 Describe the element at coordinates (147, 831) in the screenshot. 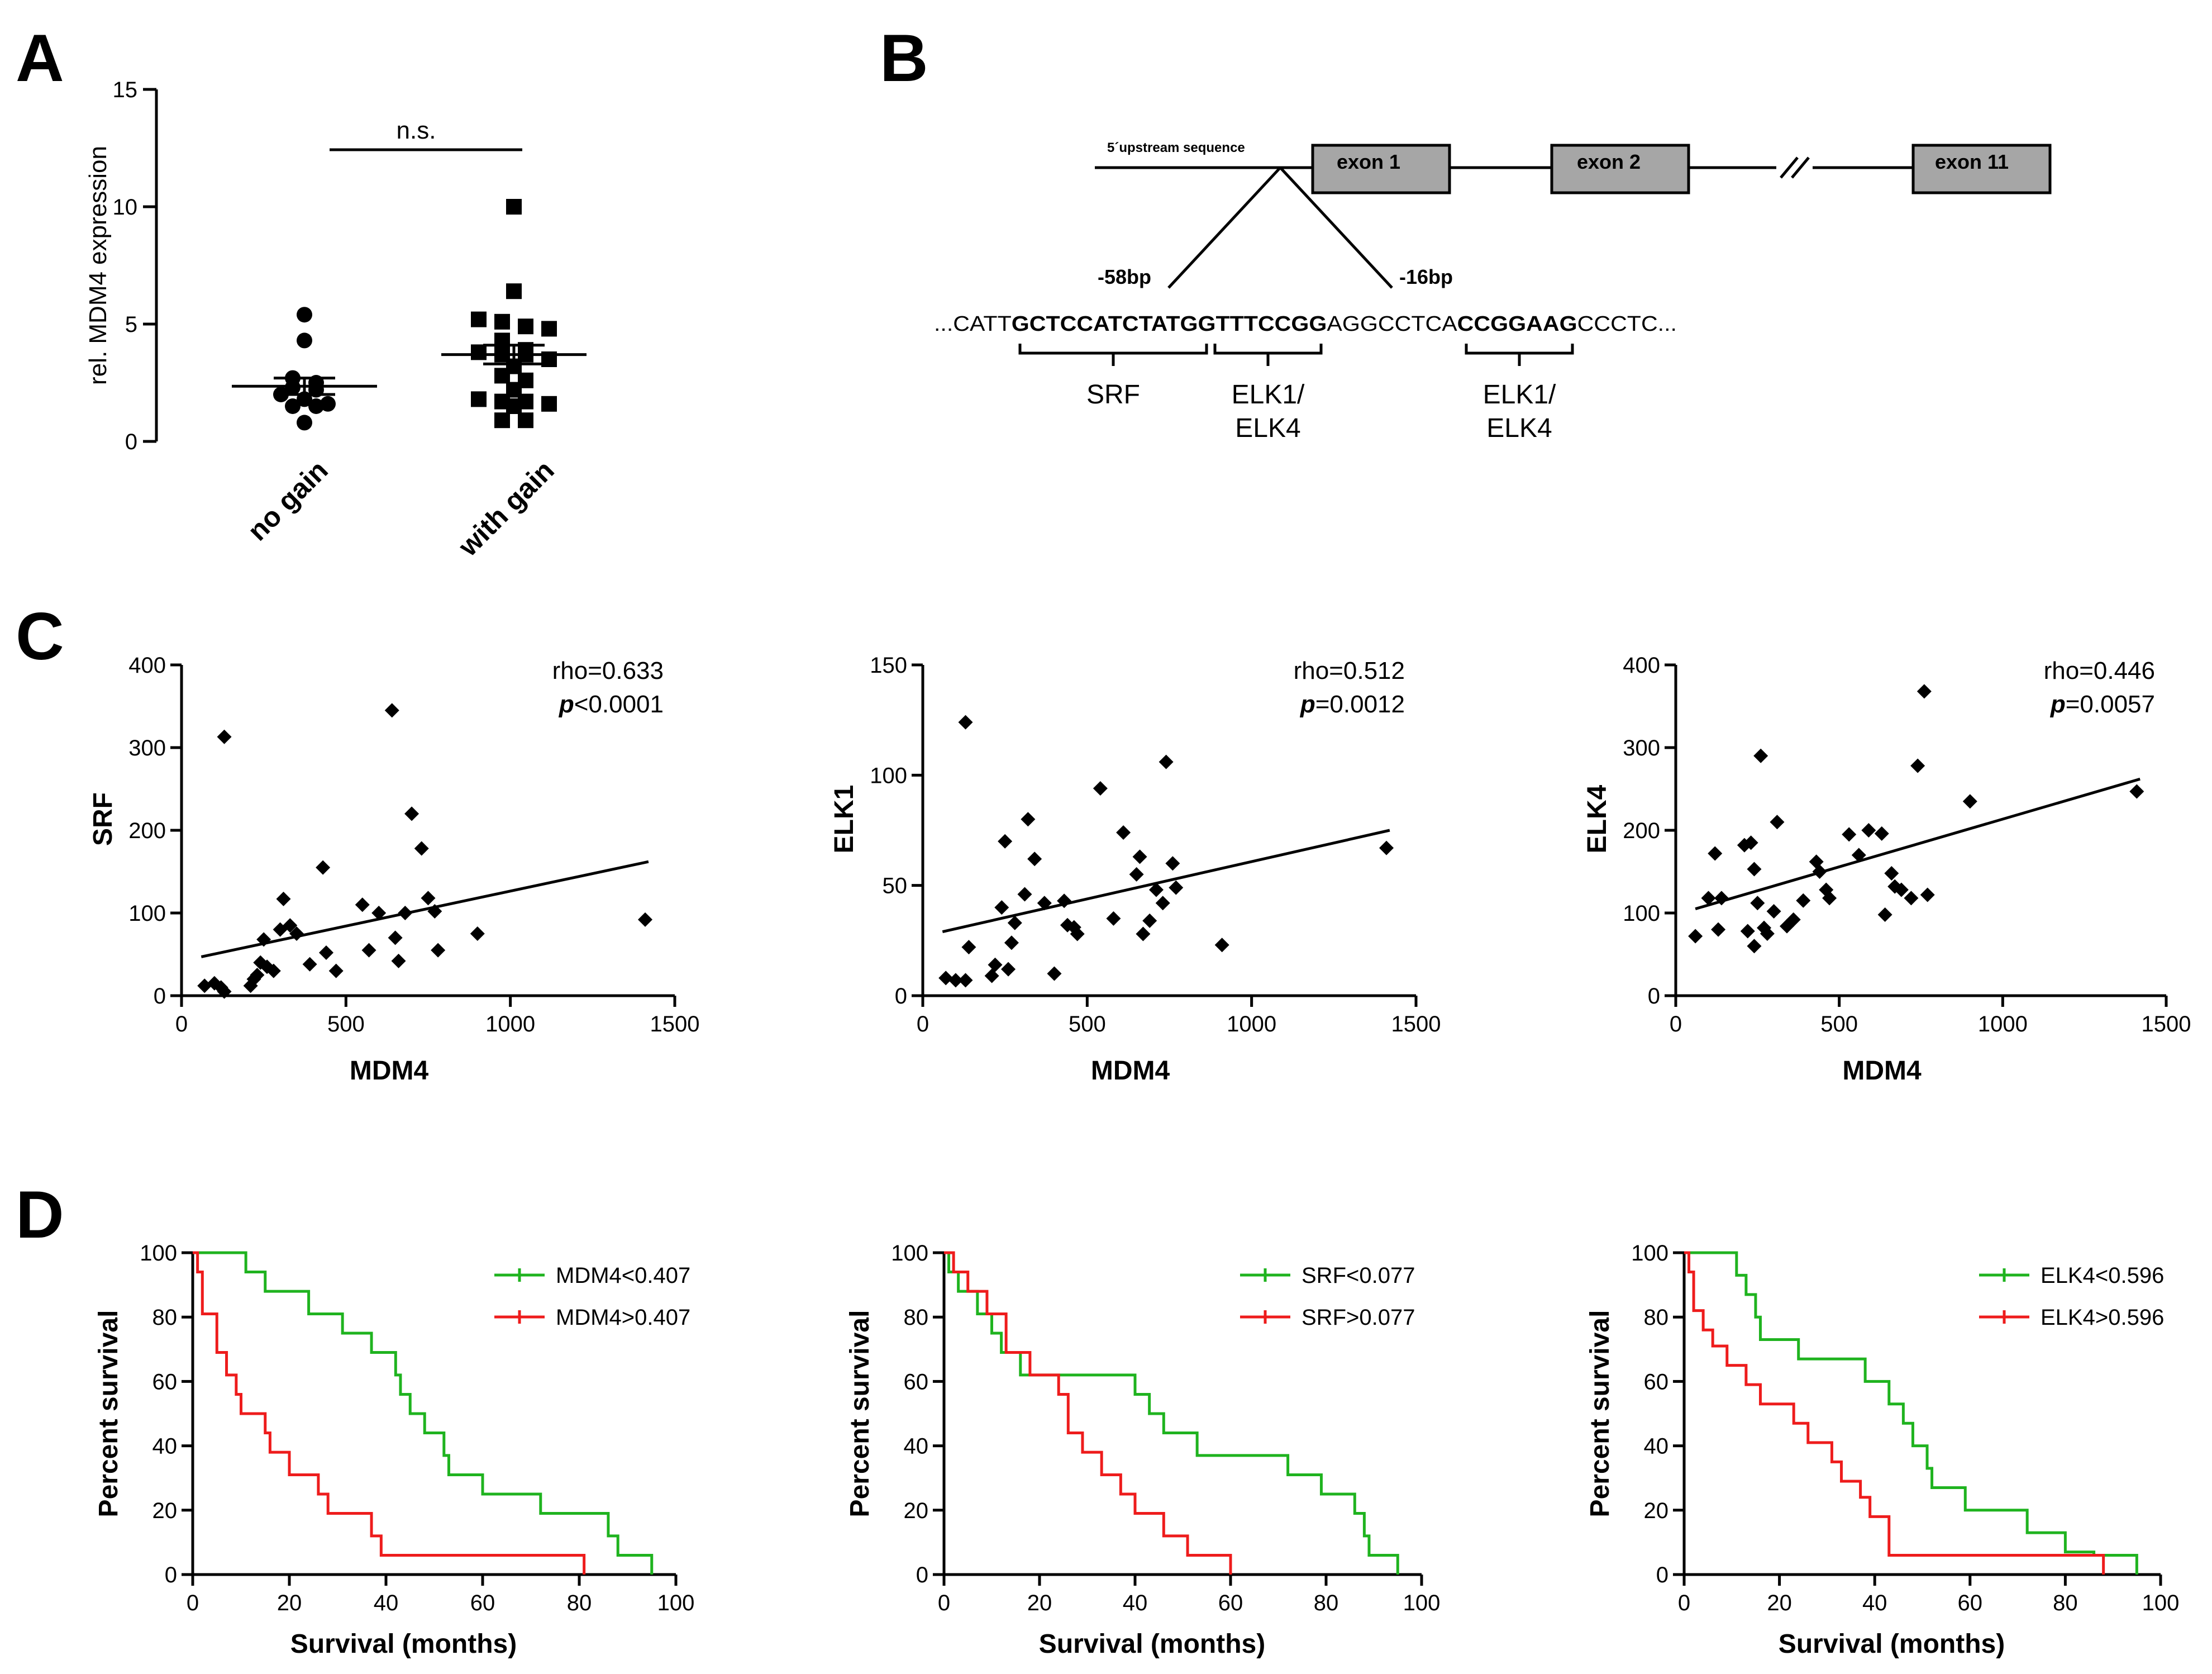

I see `y-tick-label: 200` at that location.